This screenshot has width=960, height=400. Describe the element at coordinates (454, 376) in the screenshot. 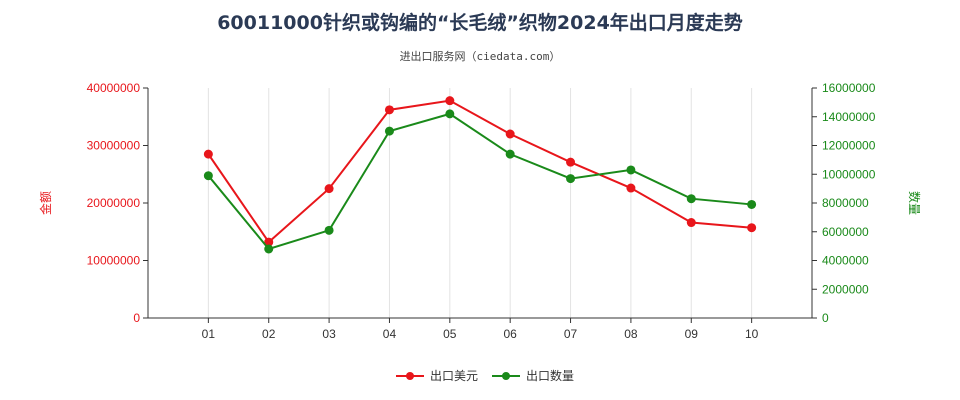

I see `legend-label: 出口美元` at that location.